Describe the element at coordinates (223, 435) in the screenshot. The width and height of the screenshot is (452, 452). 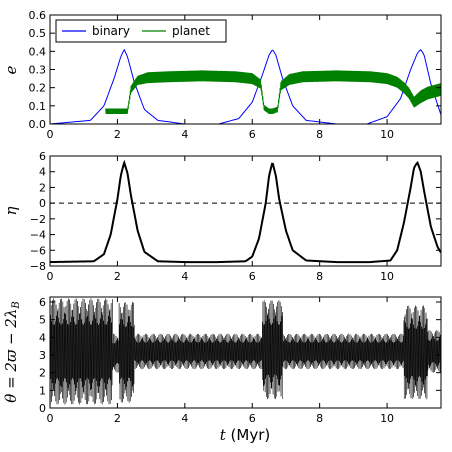
I see `time-x-axis-symbol: t` at that location.